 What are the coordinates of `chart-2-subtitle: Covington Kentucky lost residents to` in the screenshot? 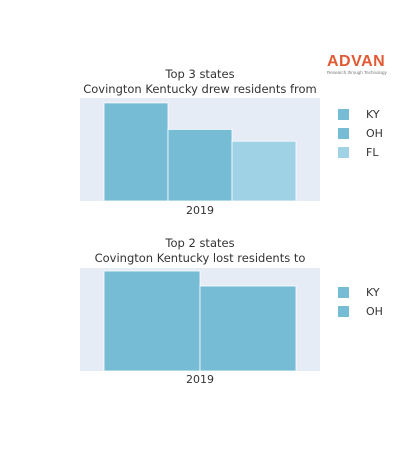 It's located at (200, 258).